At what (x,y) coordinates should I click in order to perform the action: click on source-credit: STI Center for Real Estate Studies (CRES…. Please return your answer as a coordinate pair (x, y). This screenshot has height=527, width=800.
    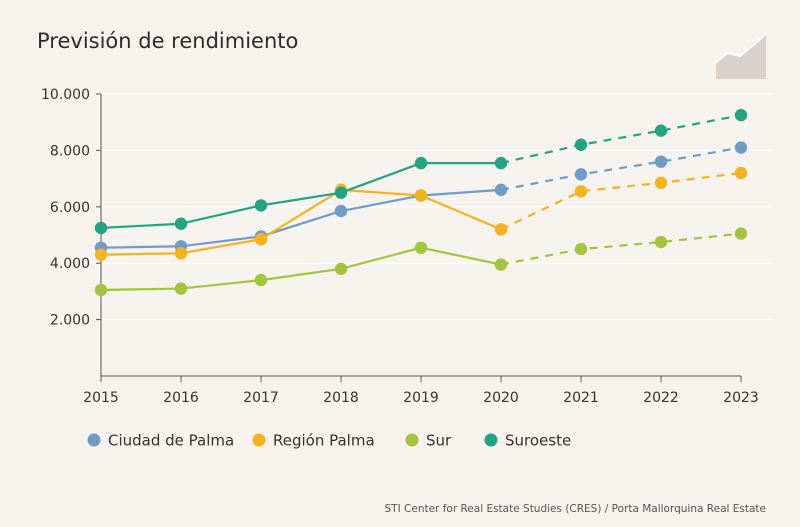
    Looking at the image, I should click on (575, 509).